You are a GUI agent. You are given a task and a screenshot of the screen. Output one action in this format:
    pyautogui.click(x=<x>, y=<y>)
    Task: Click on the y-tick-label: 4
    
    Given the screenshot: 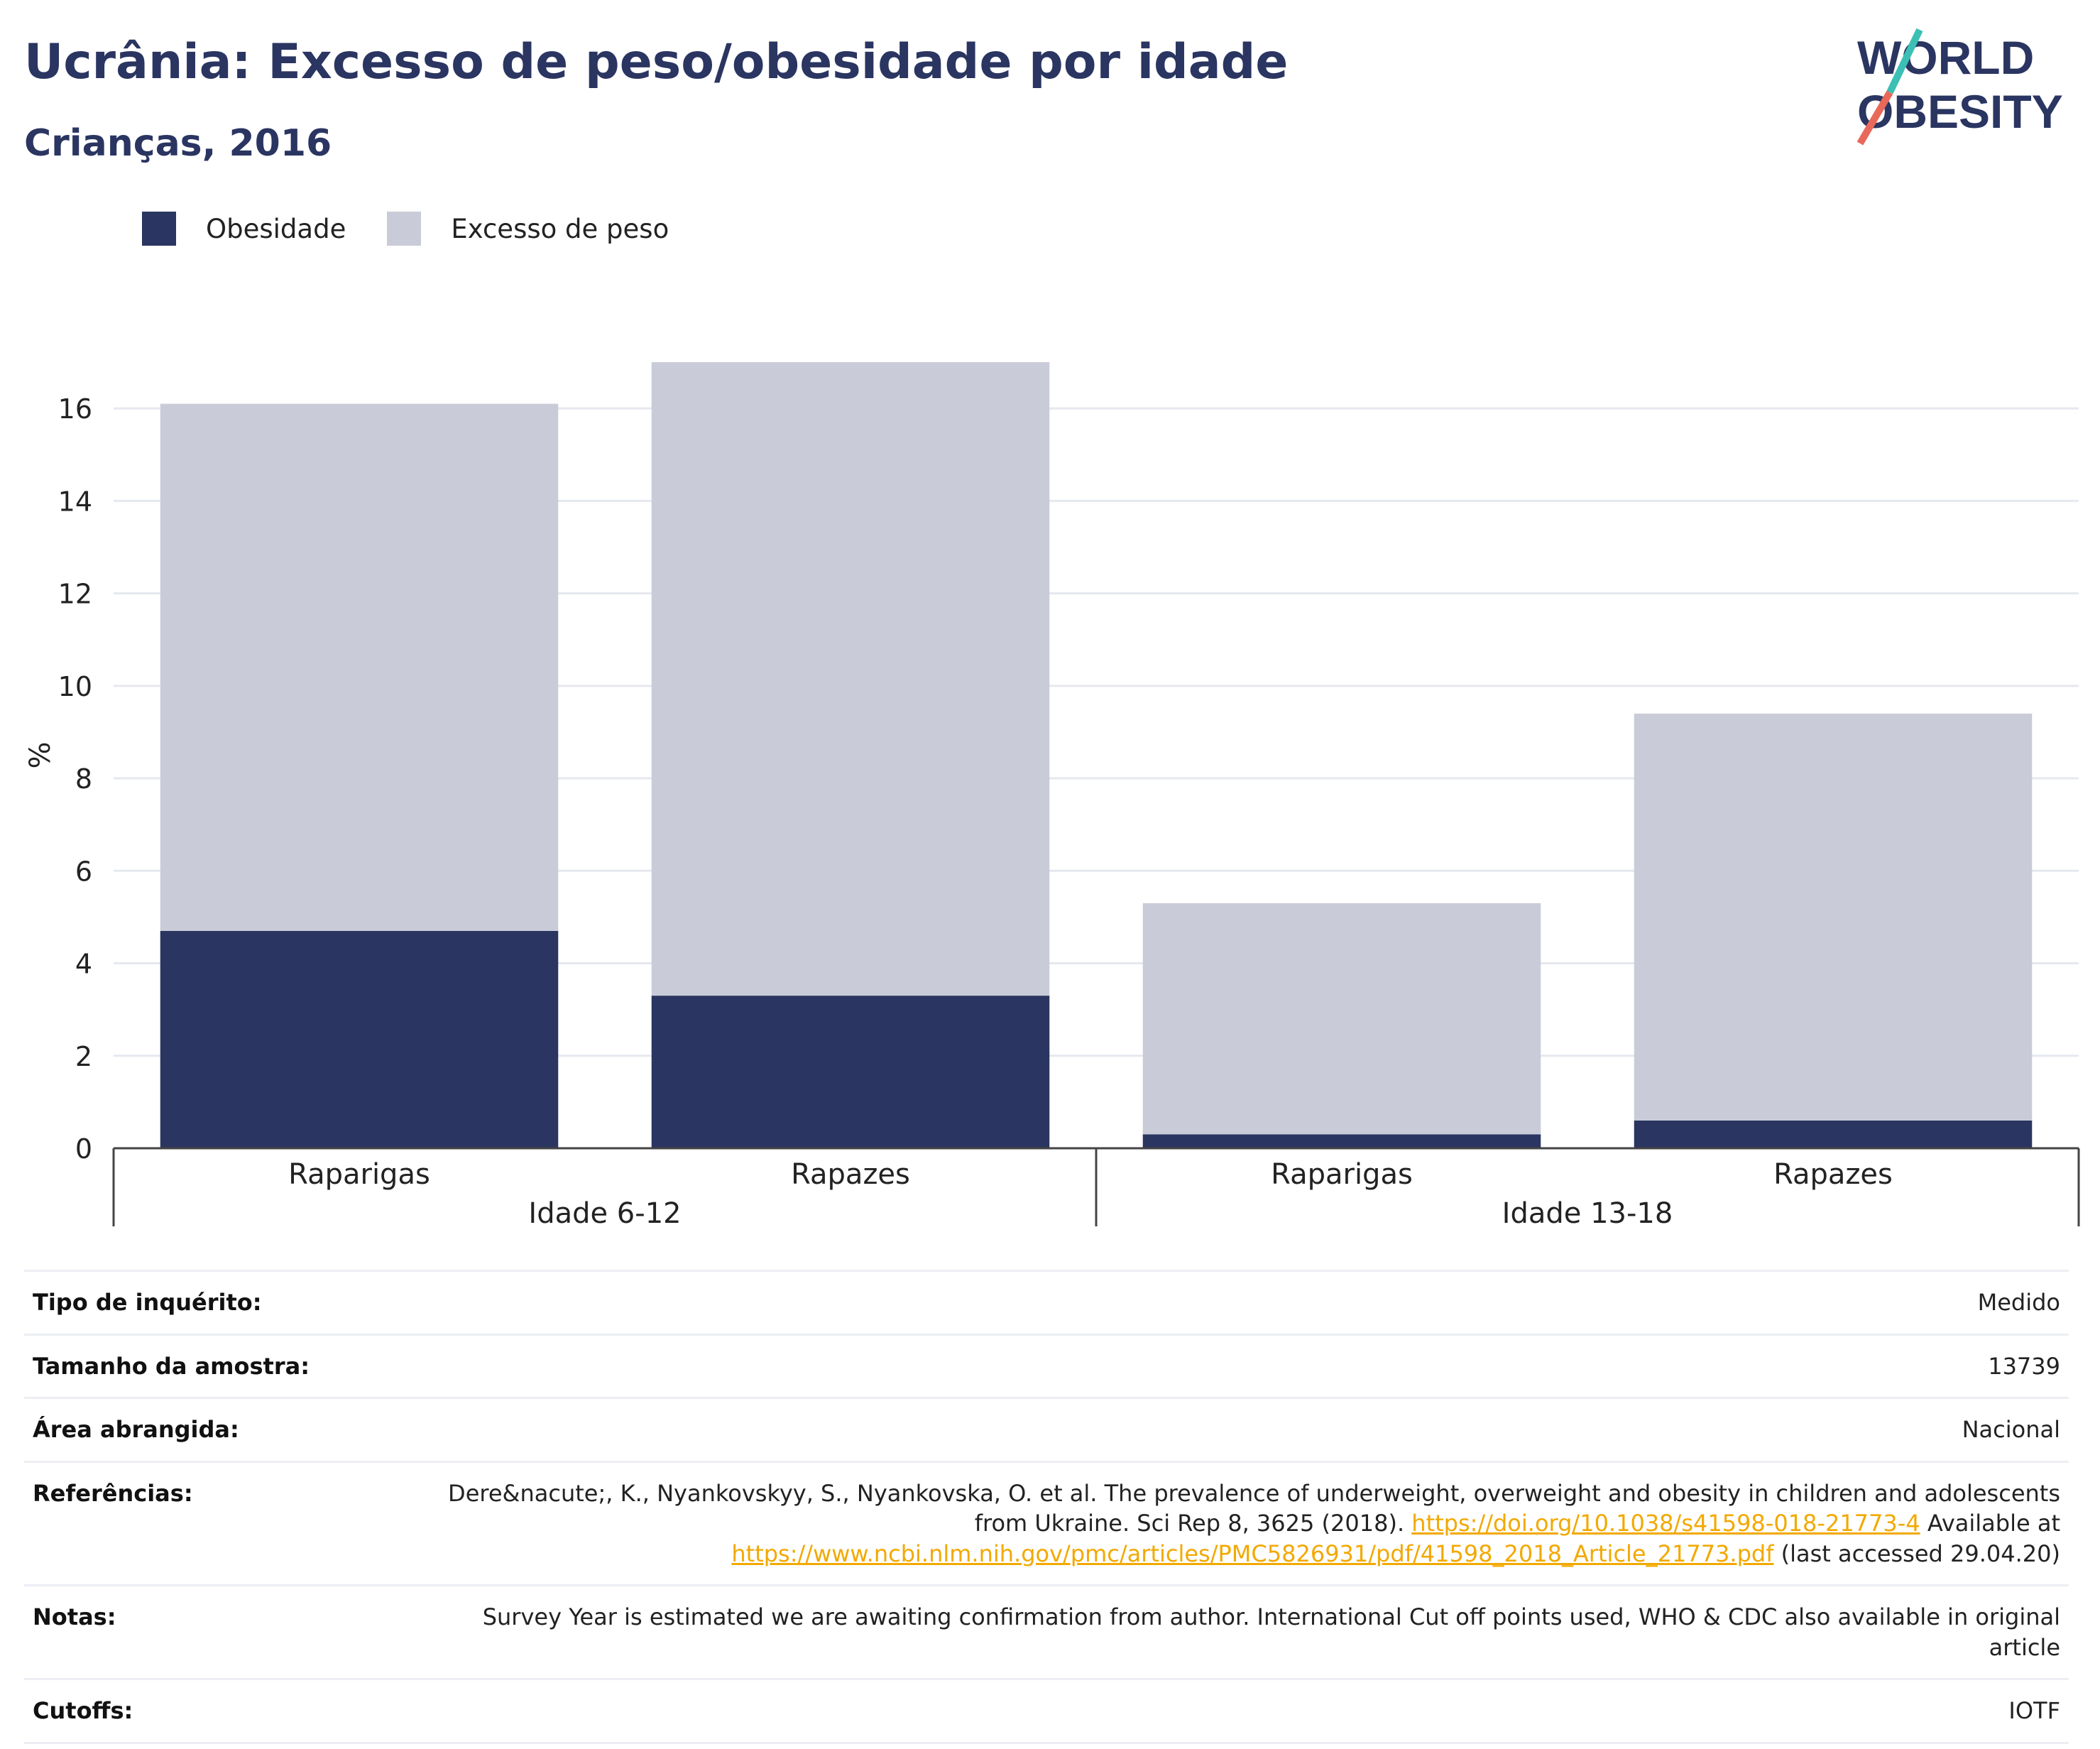 What is the action you would take?
    pyautogui.click(x=83, y=964)
    